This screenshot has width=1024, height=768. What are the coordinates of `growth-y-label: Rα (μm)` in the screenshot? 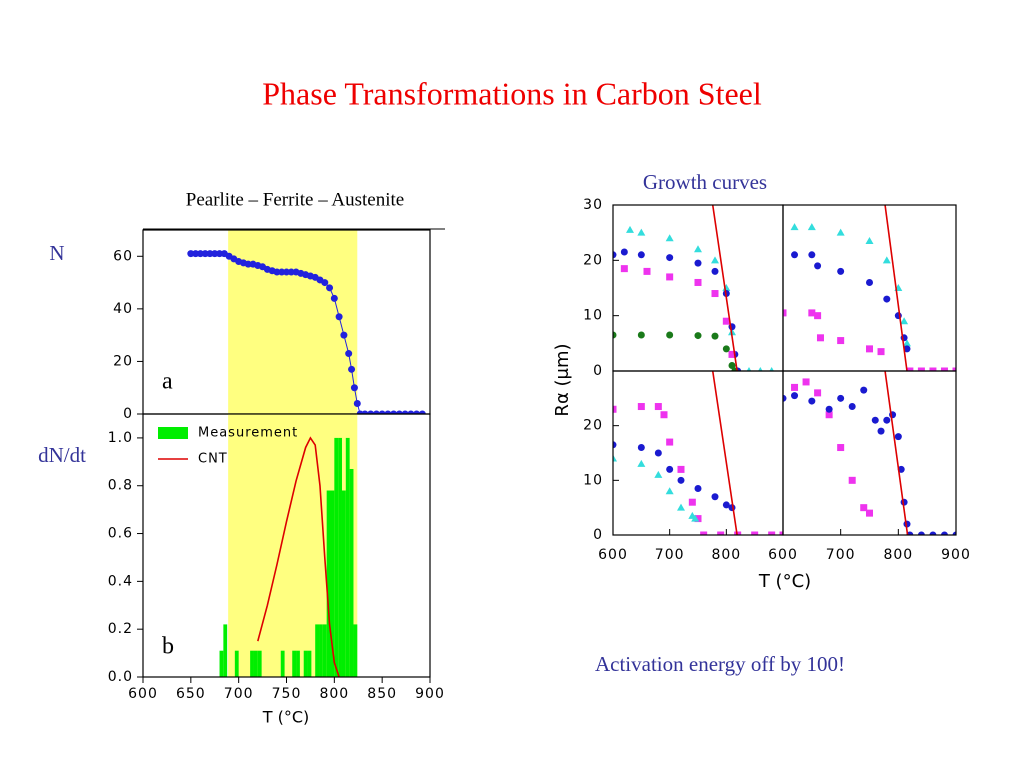 It's located at (562, 379).